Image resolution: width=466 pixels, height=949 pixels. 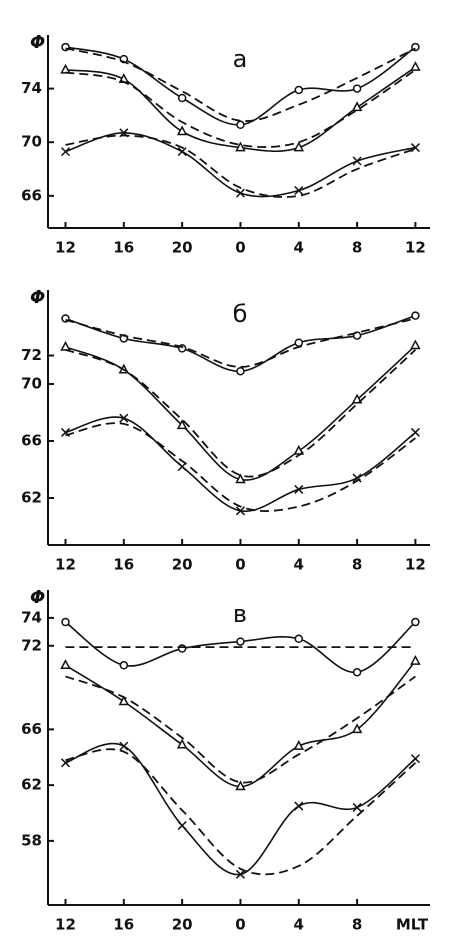 I want to click on chart-title: б, so click(x=240, y=314).